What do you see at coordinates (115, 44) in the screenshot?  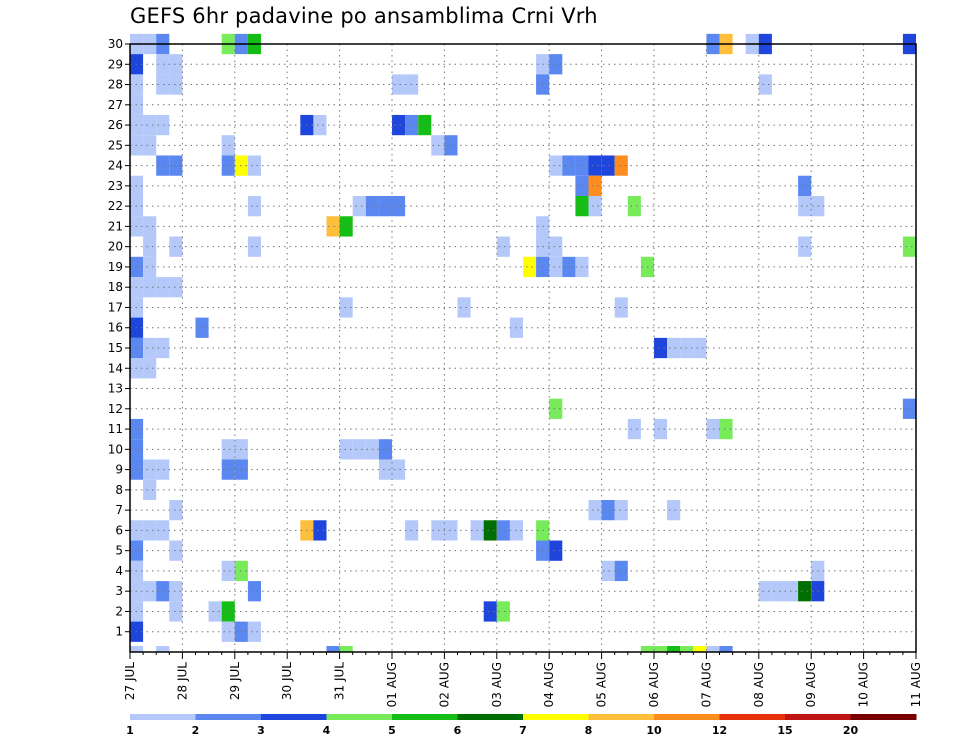 I see `y-tick-label: 30` at bounding box center [115, 44].